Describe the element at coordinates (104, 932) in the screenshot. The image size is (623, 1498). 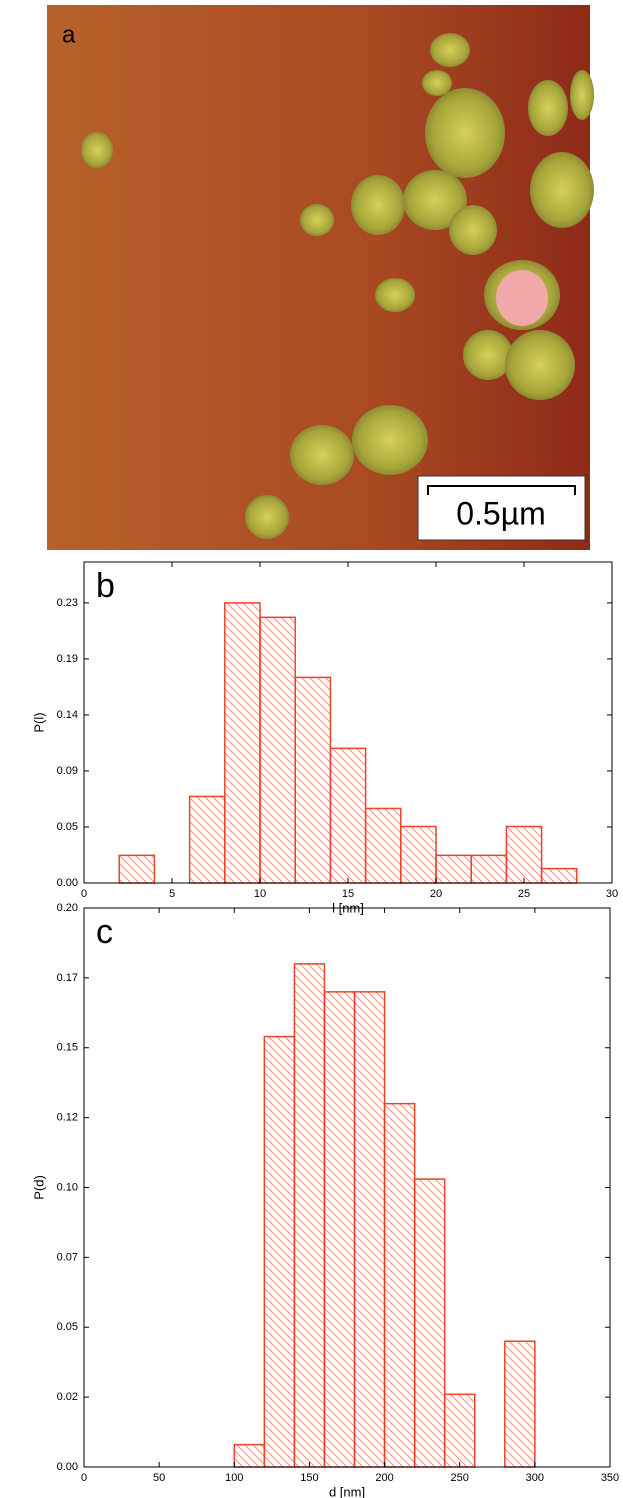
I see `panel-label: c` at that location.